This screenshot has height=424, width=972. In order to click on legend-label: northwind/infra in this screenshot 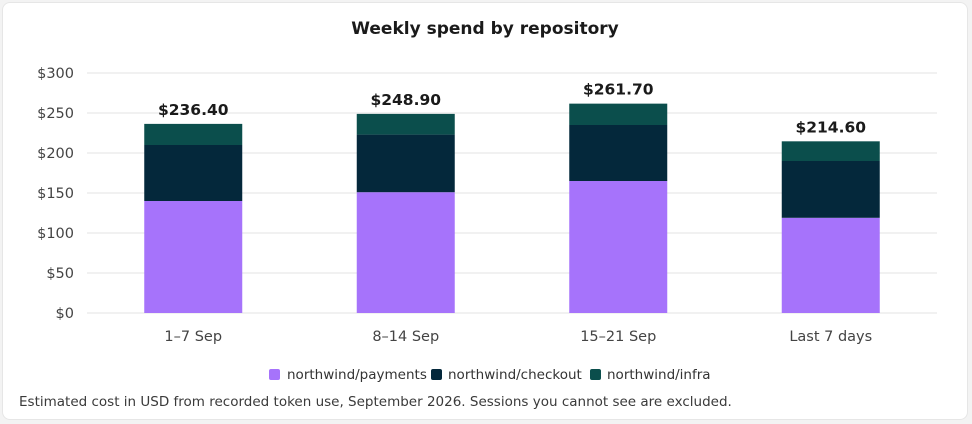, I will do `click(659, 375)`.